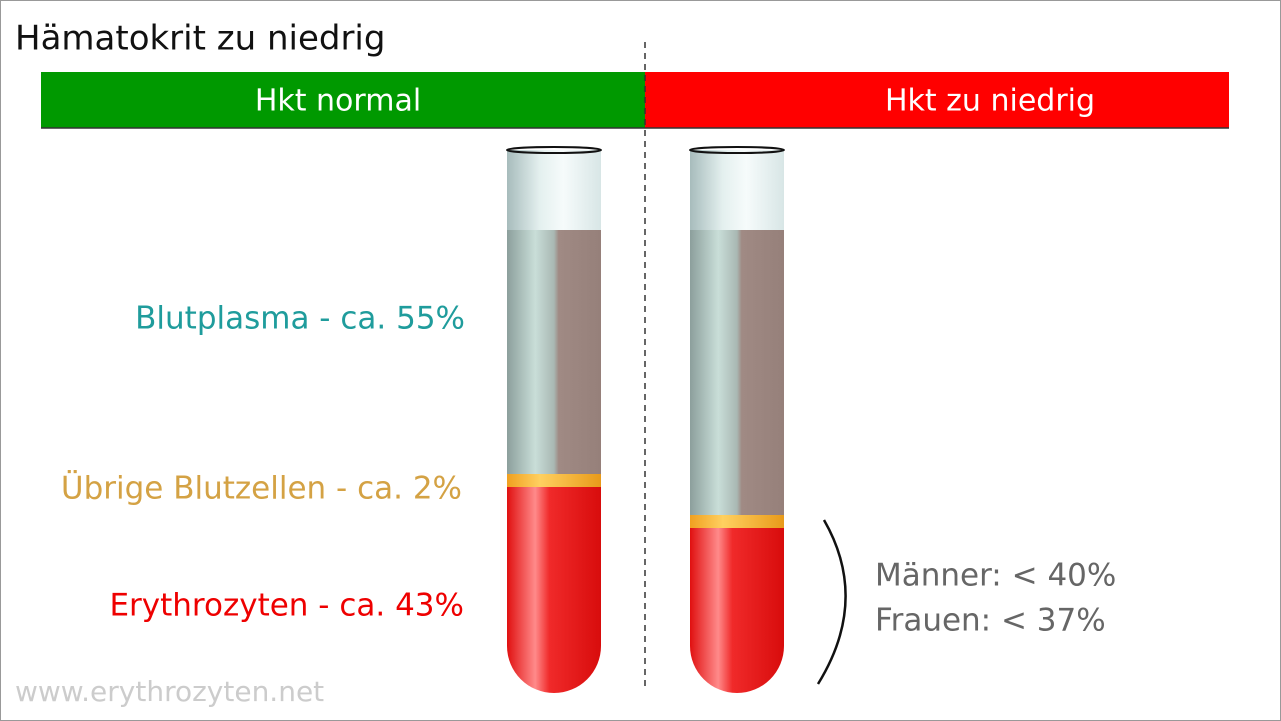 This screenshot has height=721, width=1281. I want to click on threshold-women: Frauen: < 37%, so click(990, 621).